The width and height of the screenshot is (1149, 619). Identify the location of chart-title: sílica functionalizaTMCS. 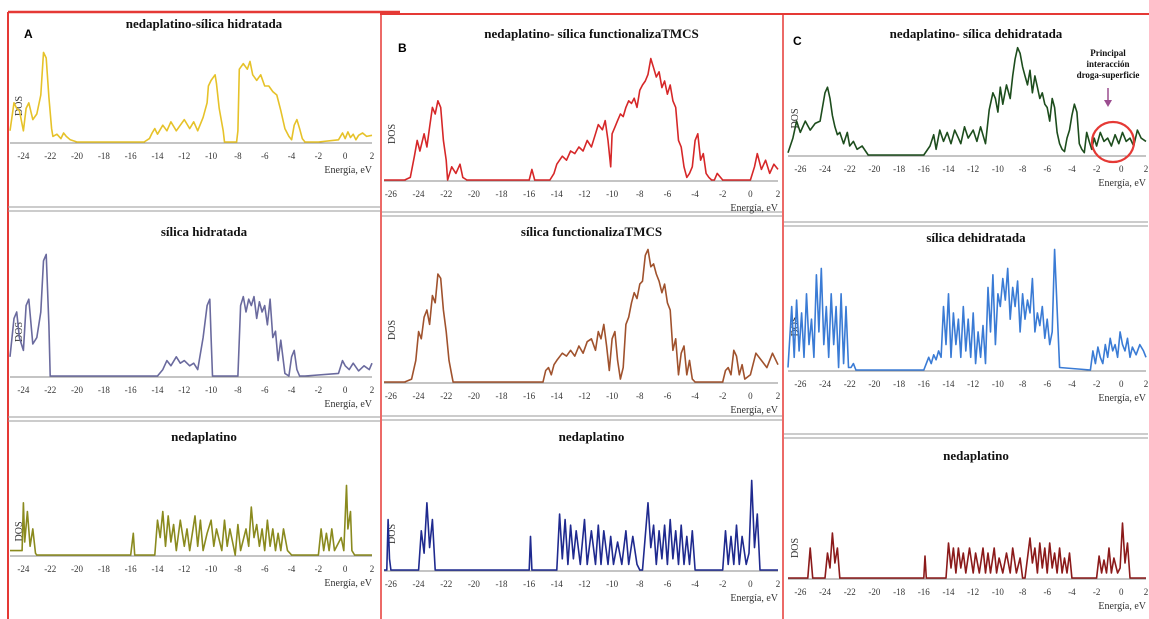
(591, 231).